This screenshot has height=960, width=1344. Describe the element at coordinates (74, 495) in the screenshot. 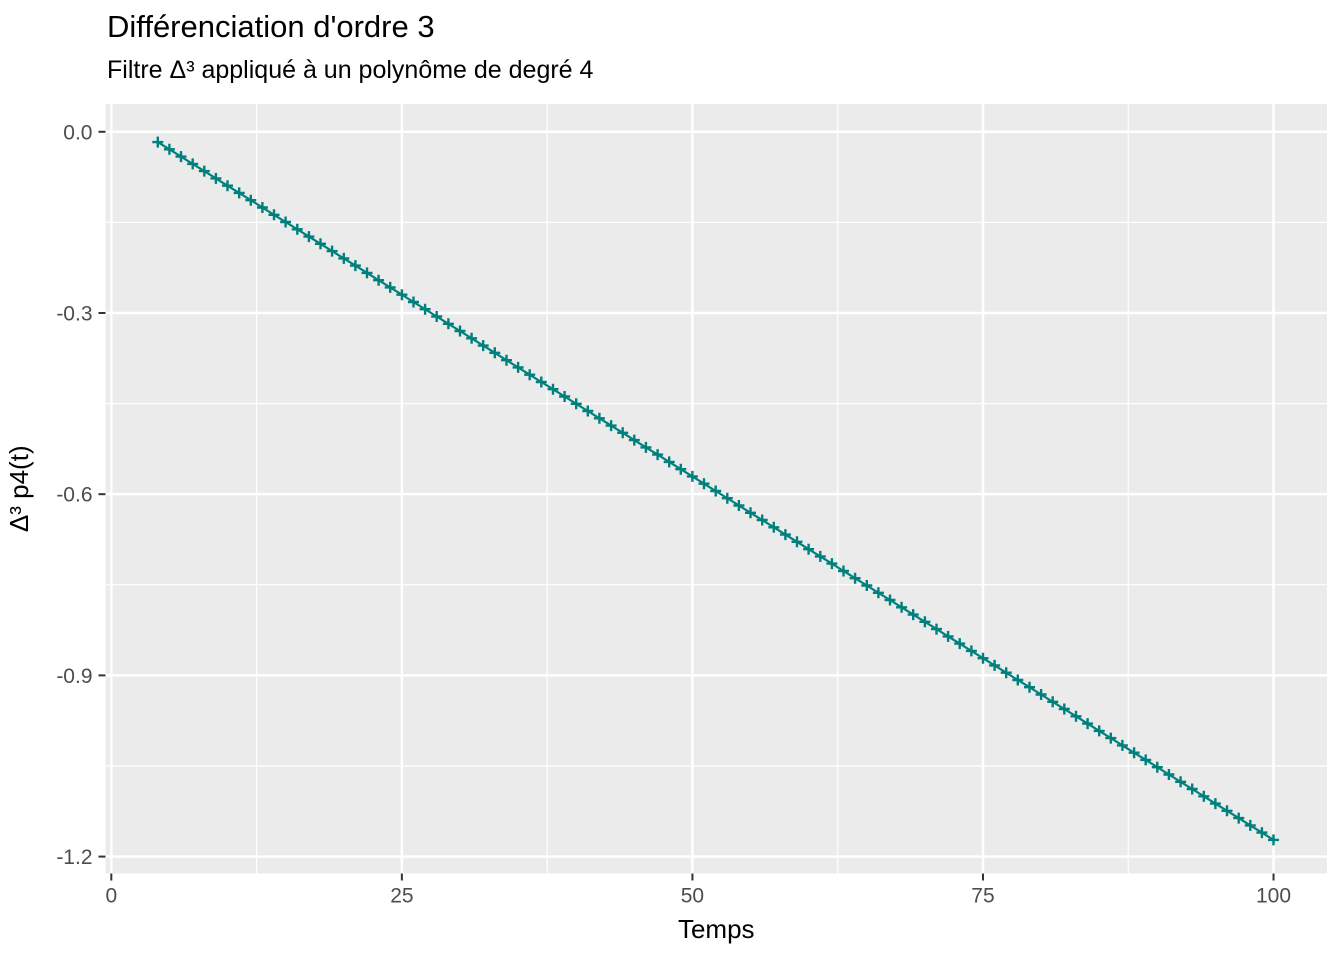

I see `y-tick-label: -0.6` at that location.